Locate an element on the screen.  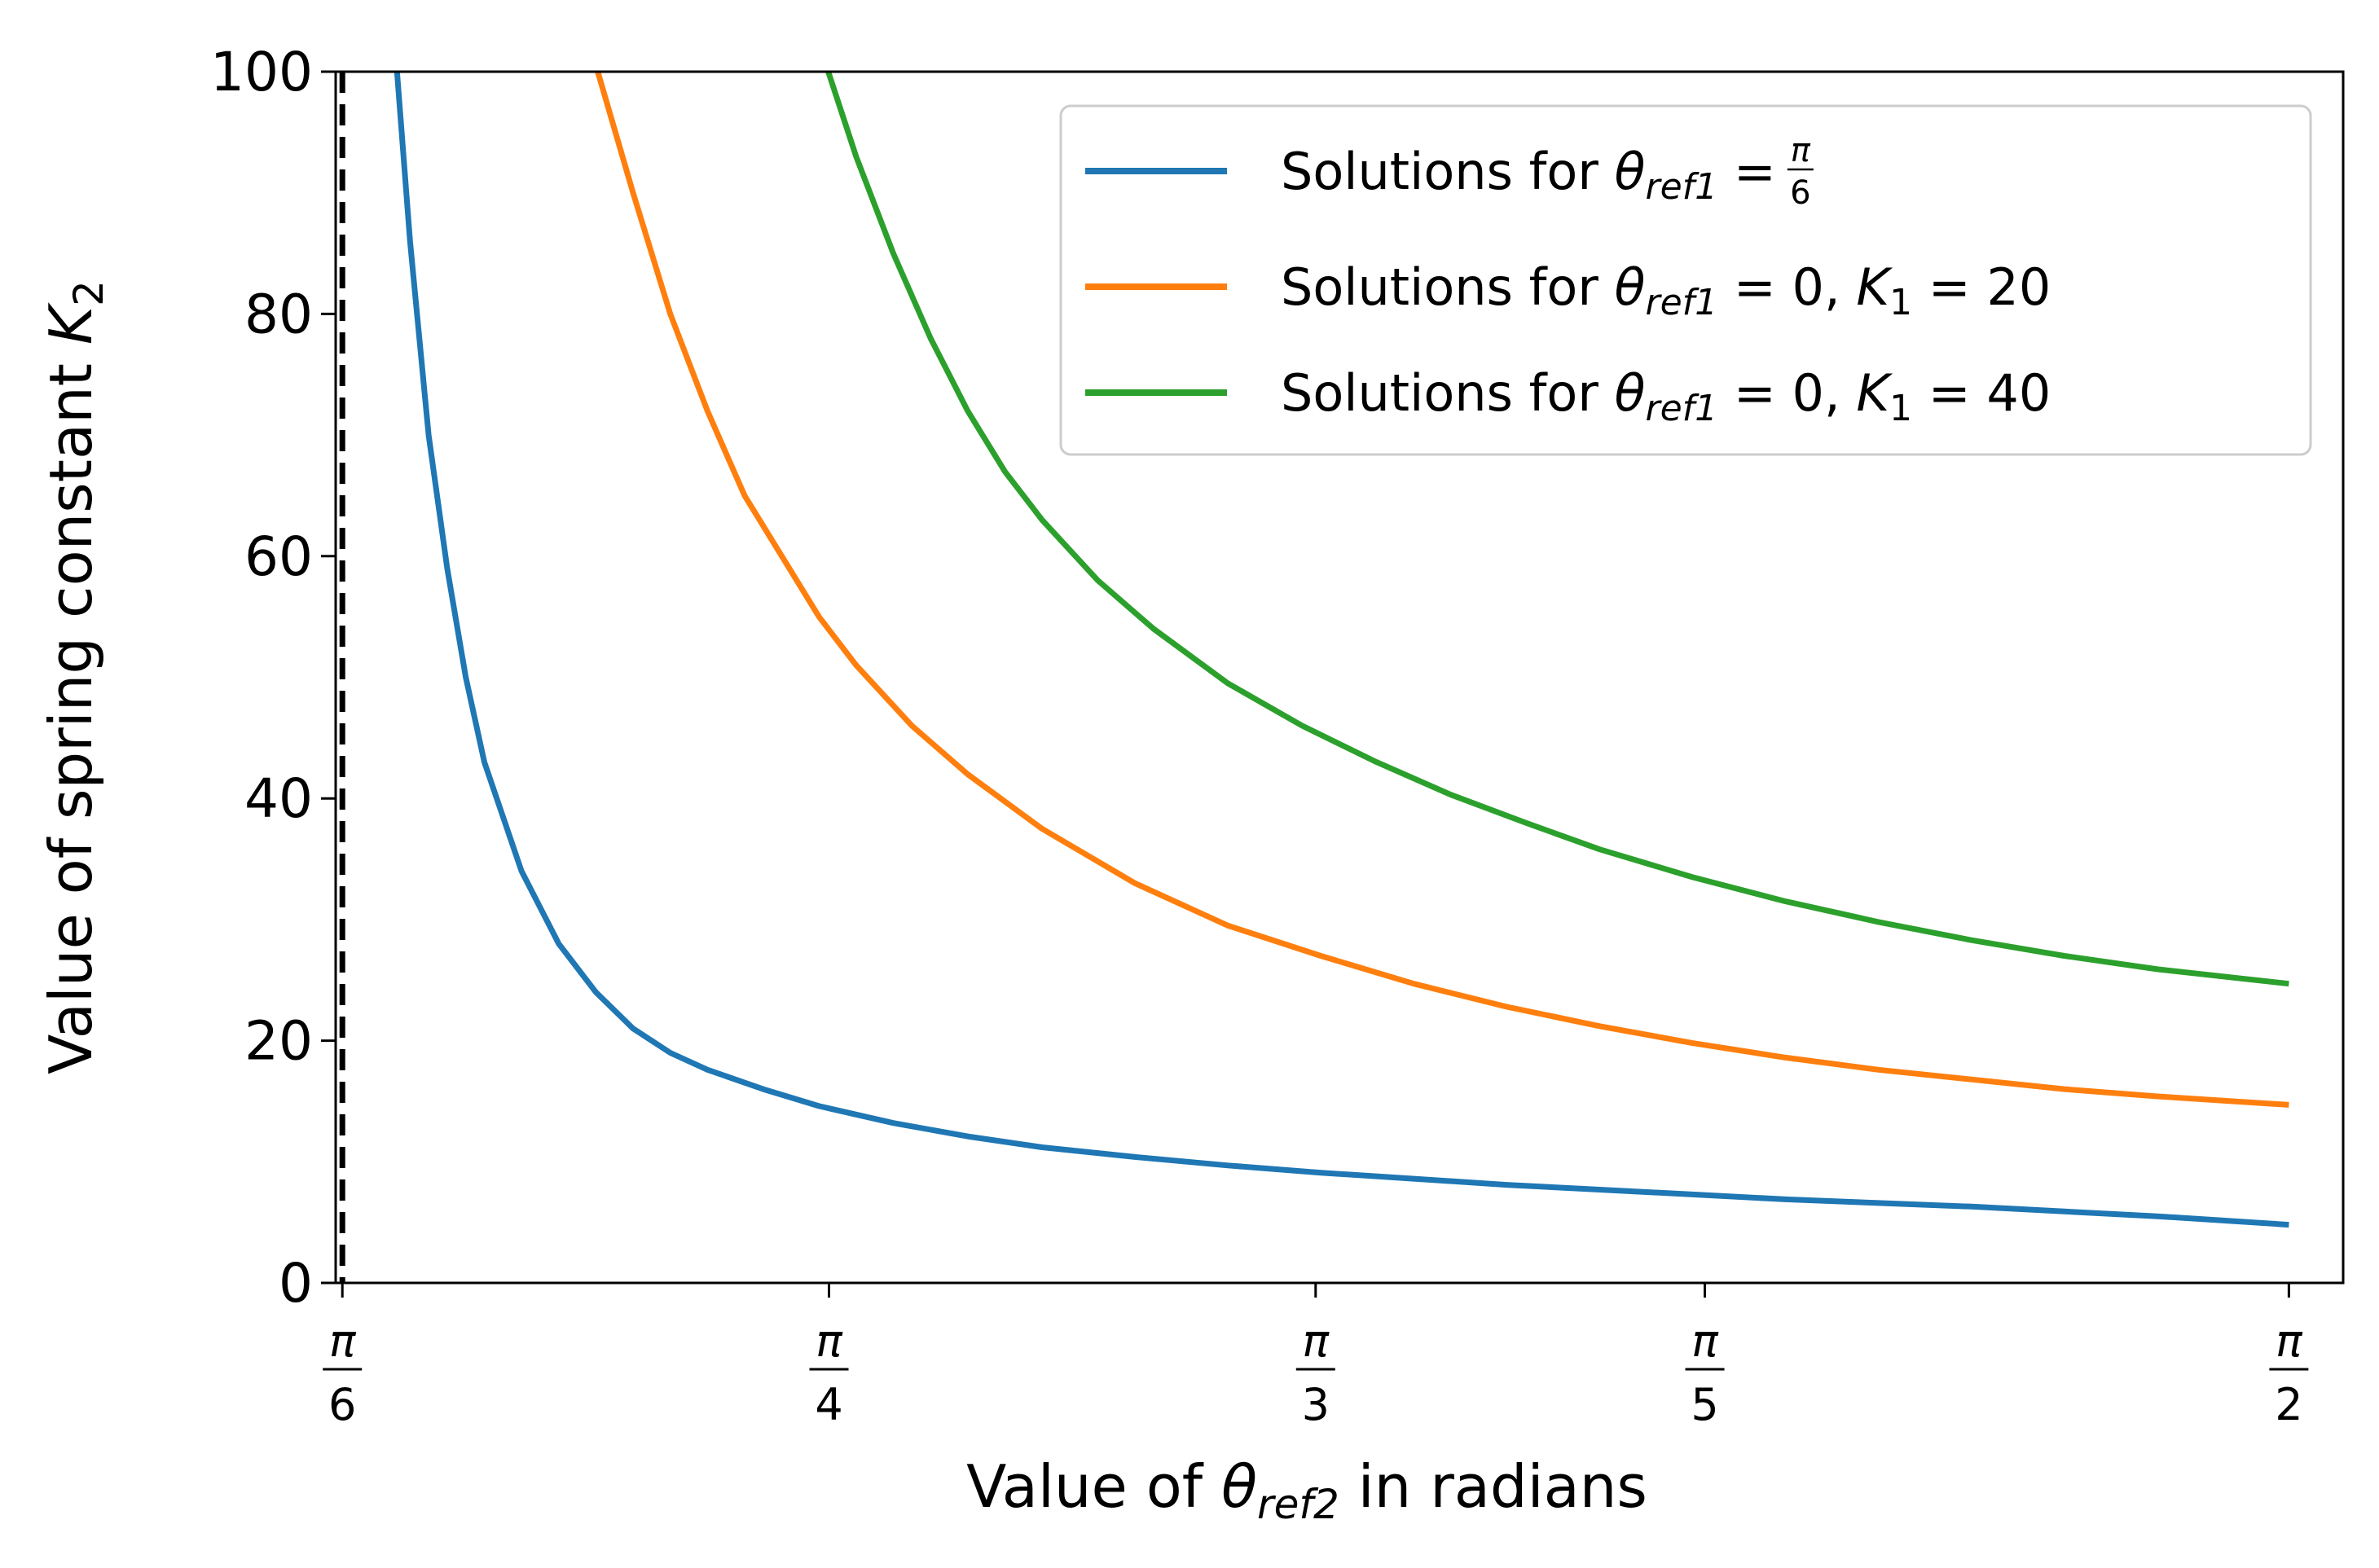
y-axis-label: Value of spring constant K2 is located at coordinates (74, 677).